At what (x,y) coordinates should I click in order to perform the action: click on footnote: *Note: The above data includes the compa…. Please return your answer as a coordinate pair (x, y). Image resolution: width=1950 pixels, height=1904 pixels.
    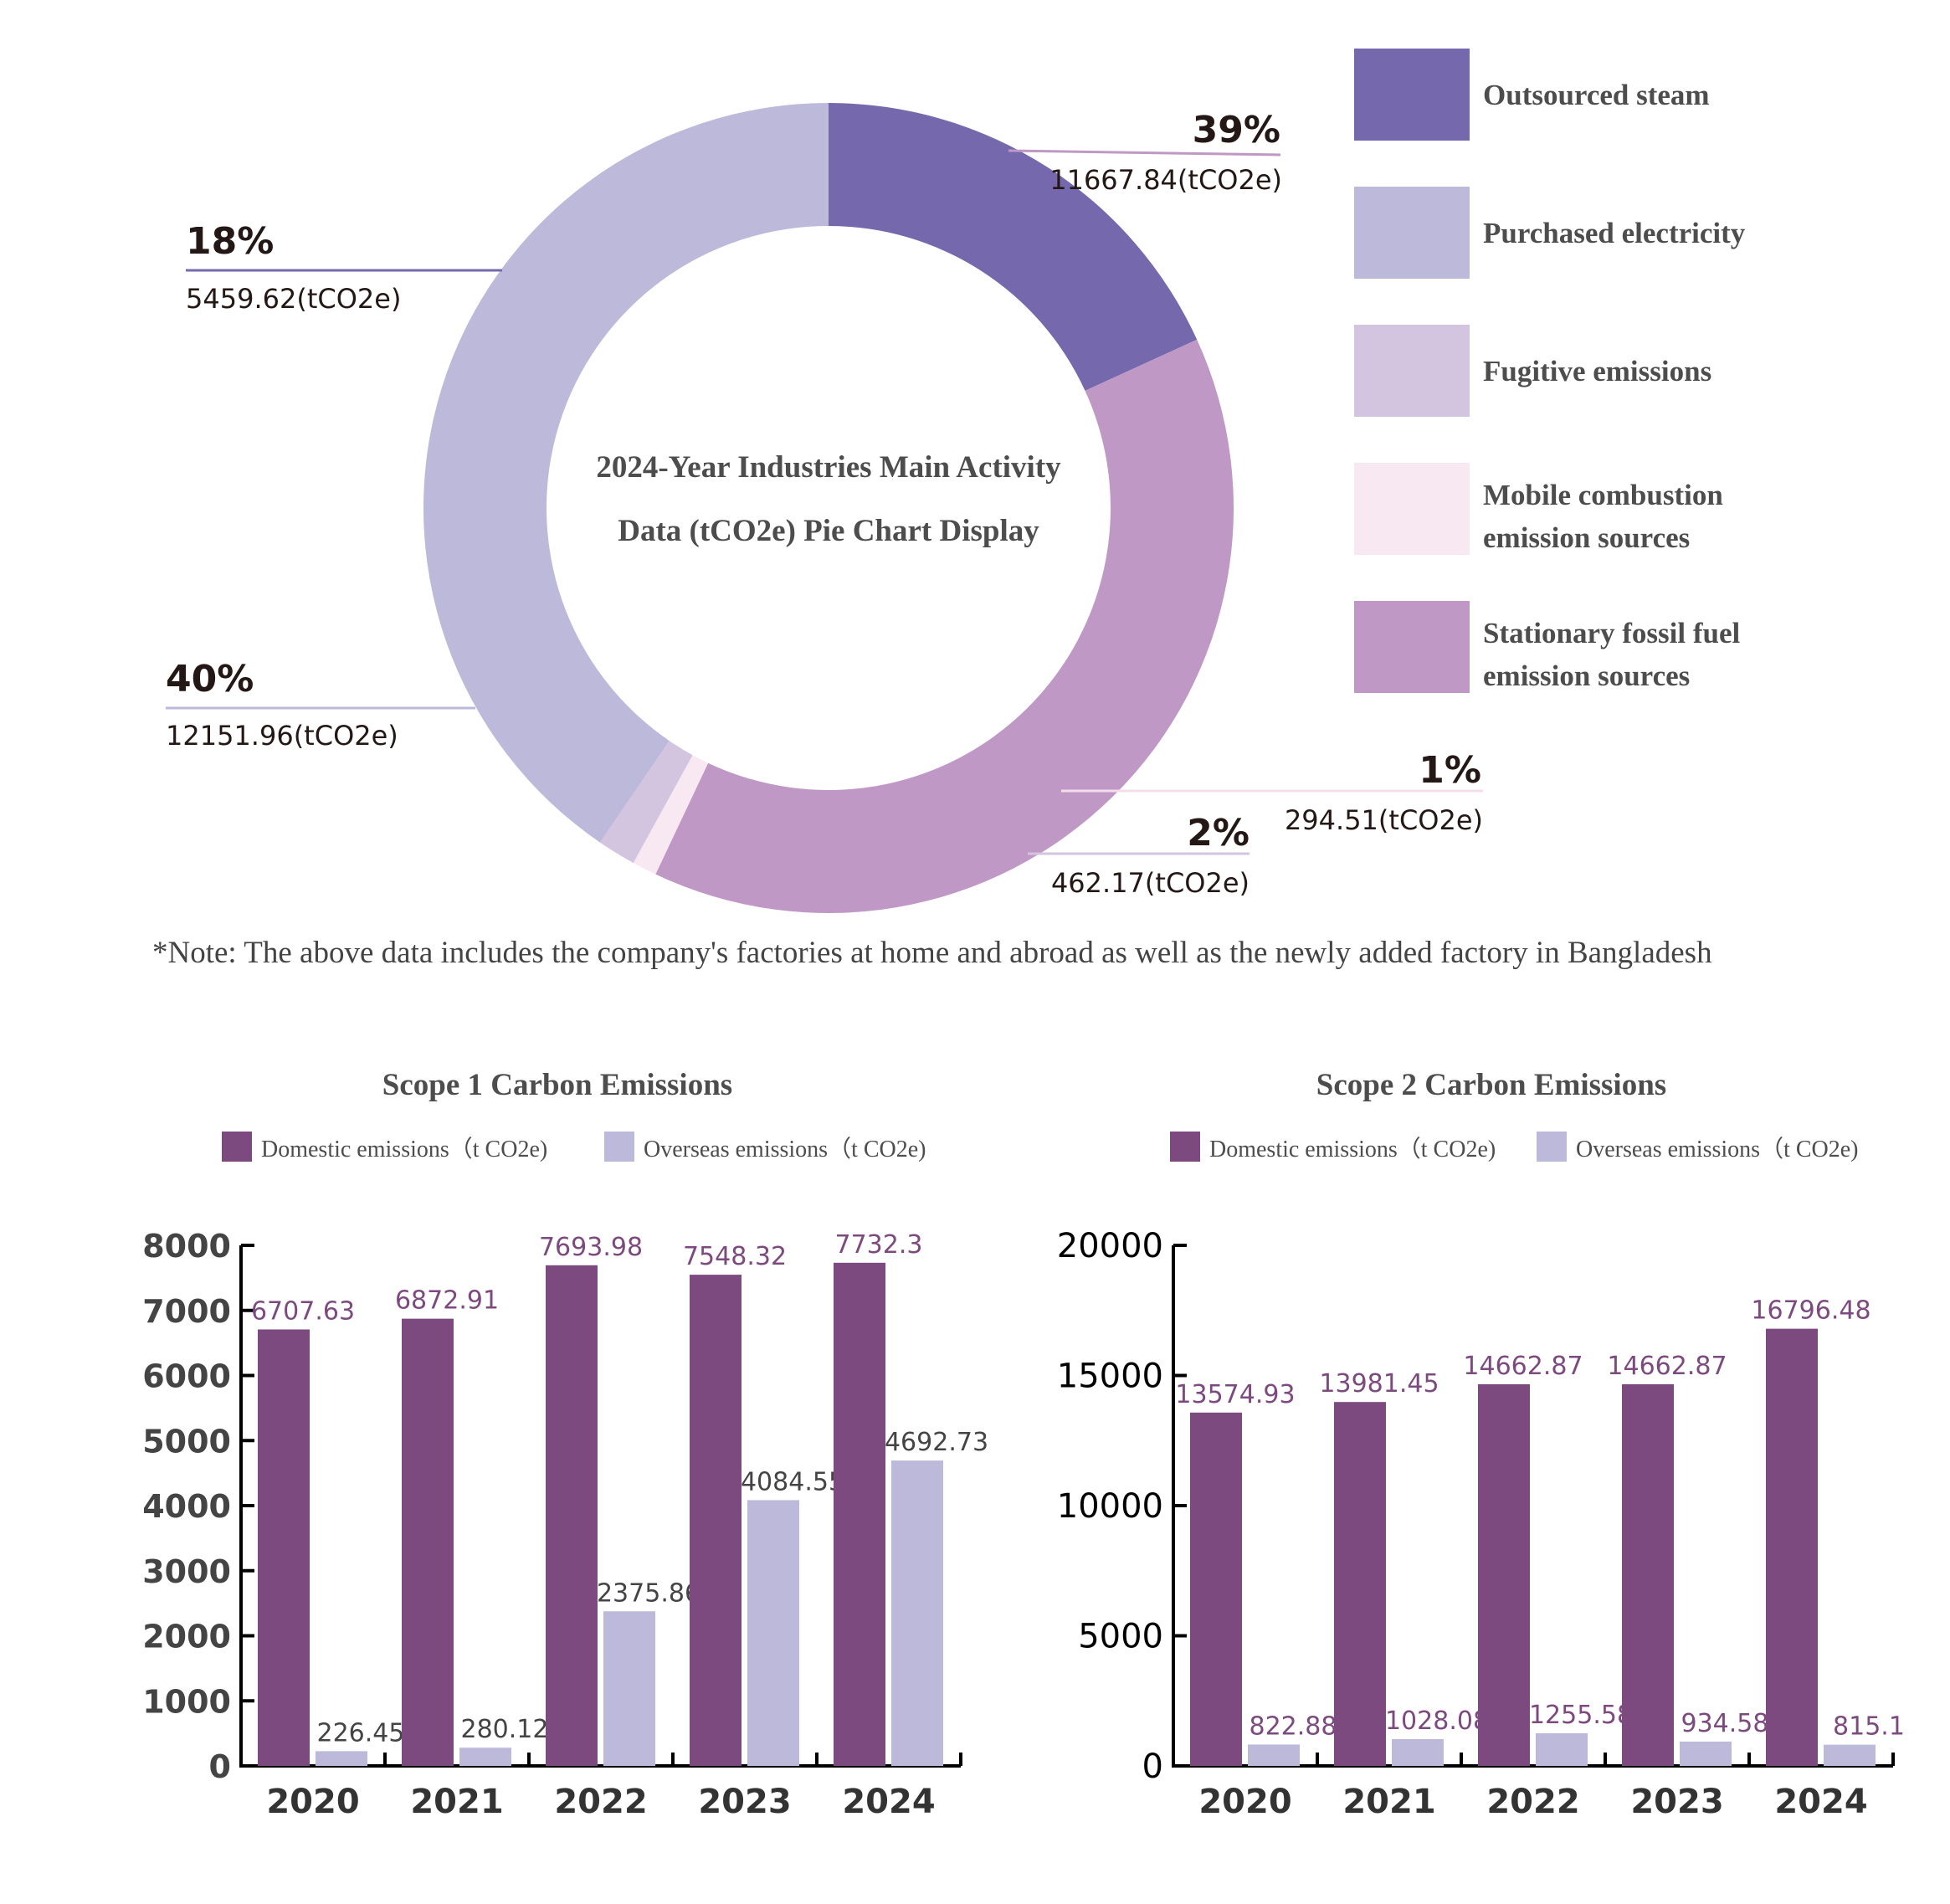
    Looking at the image, I should click on (932, 953).